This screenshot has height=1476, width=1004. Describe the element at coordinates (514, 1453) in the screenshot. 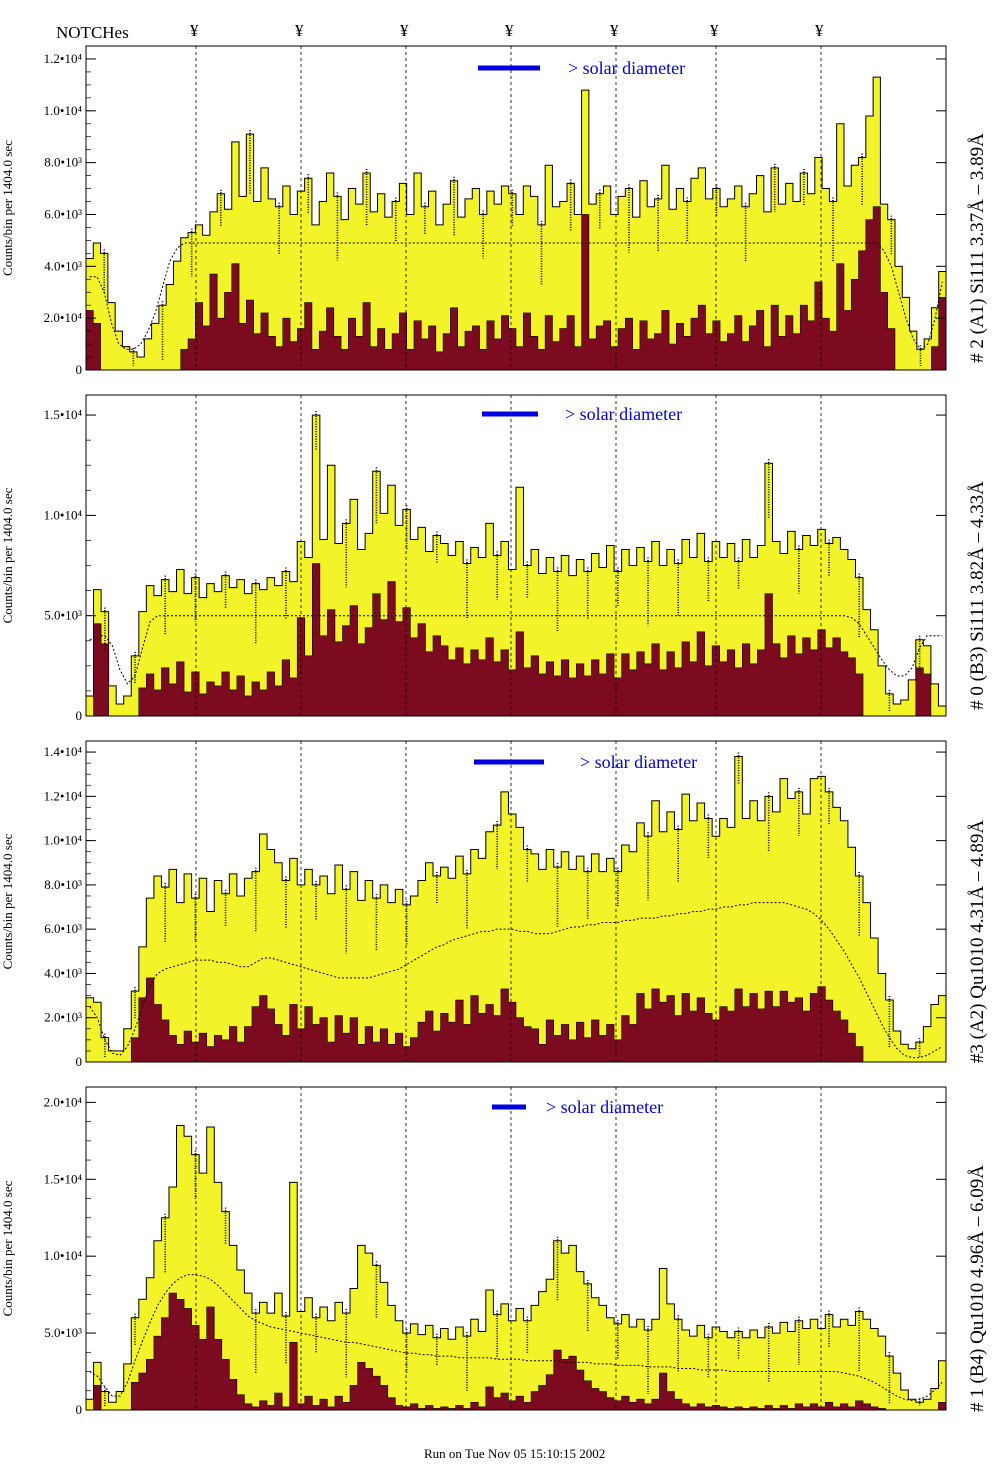

I see `run-timestamp: Run on Tue Nov 05 15:10:15 2002` at that location.